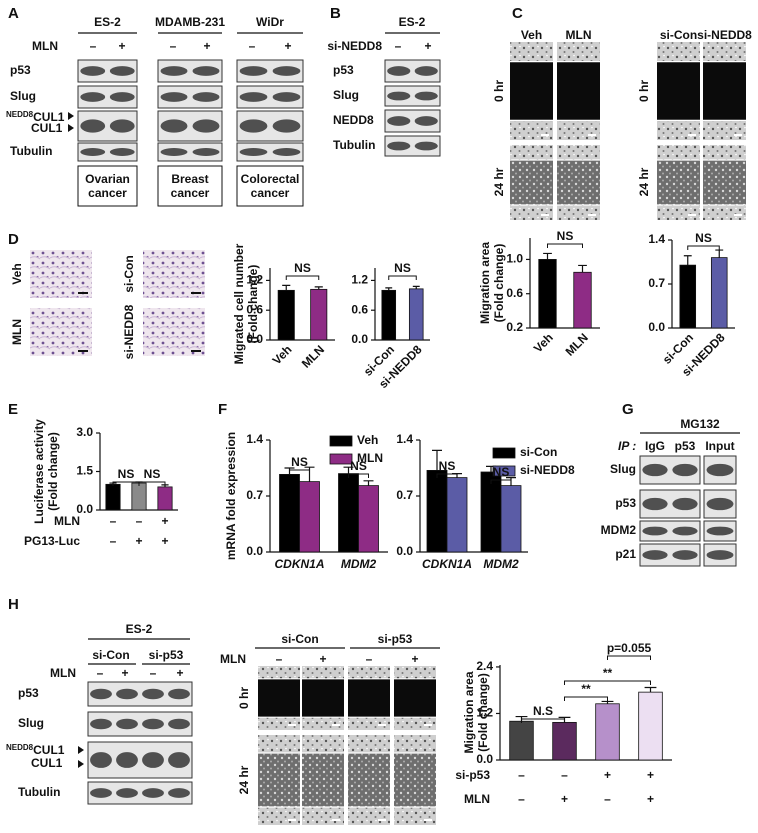  What do you see at coordinates (543, 711) in the screenshot?
I see `annotation: N.S` at bounding box center [543, 711].